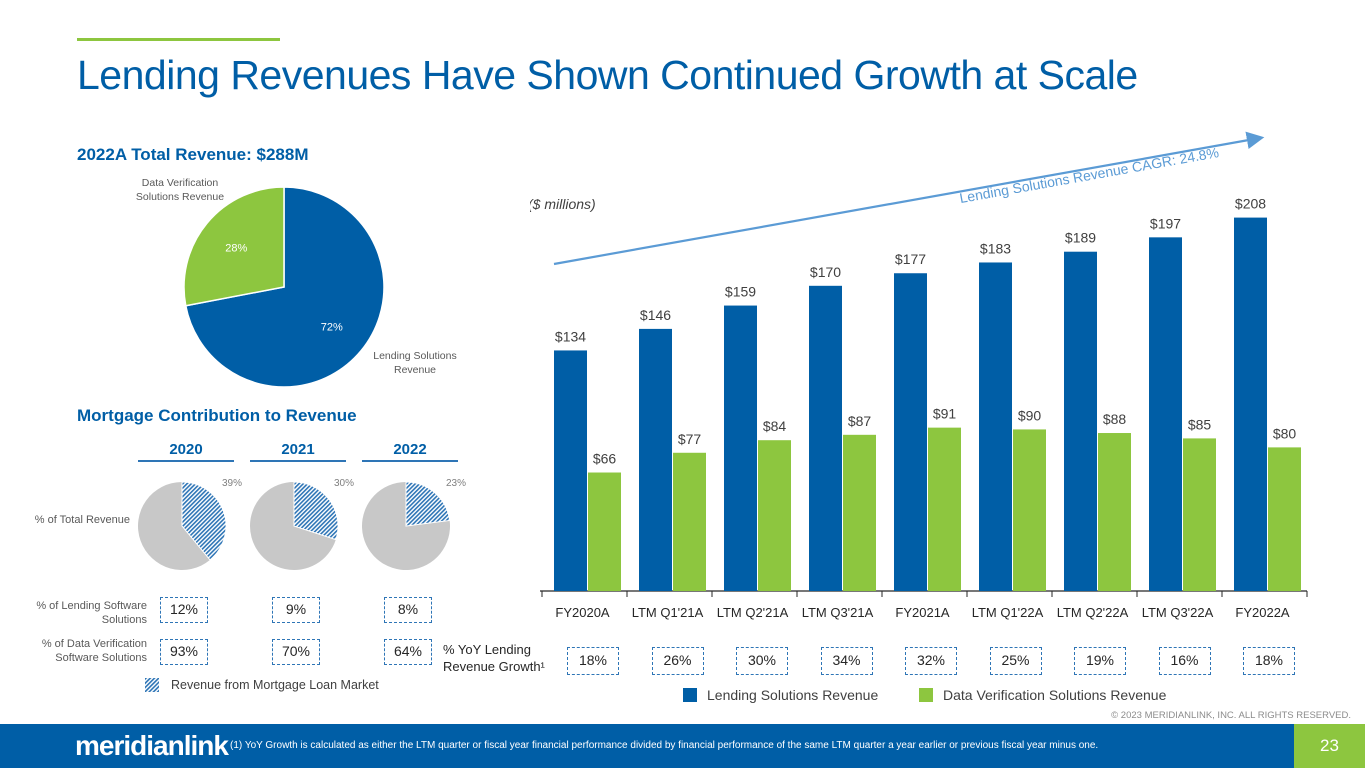  What do you see at coordinates (1055, 695) in the screenshot?
I see `legend-label-dv: Data Verification Solutions Revenue` at bounding box center [1055, 695].